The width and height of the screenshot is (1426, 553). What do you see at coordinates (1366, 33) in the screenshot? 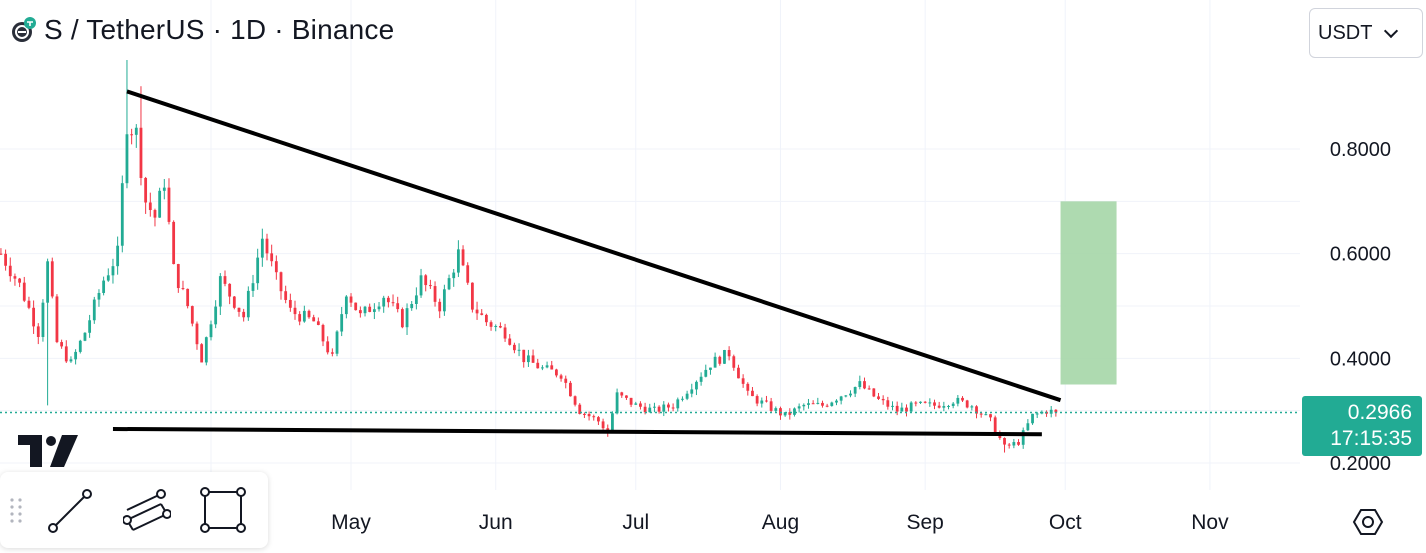
I see `currency-select: USDT` at bounding box center [1366, 33].